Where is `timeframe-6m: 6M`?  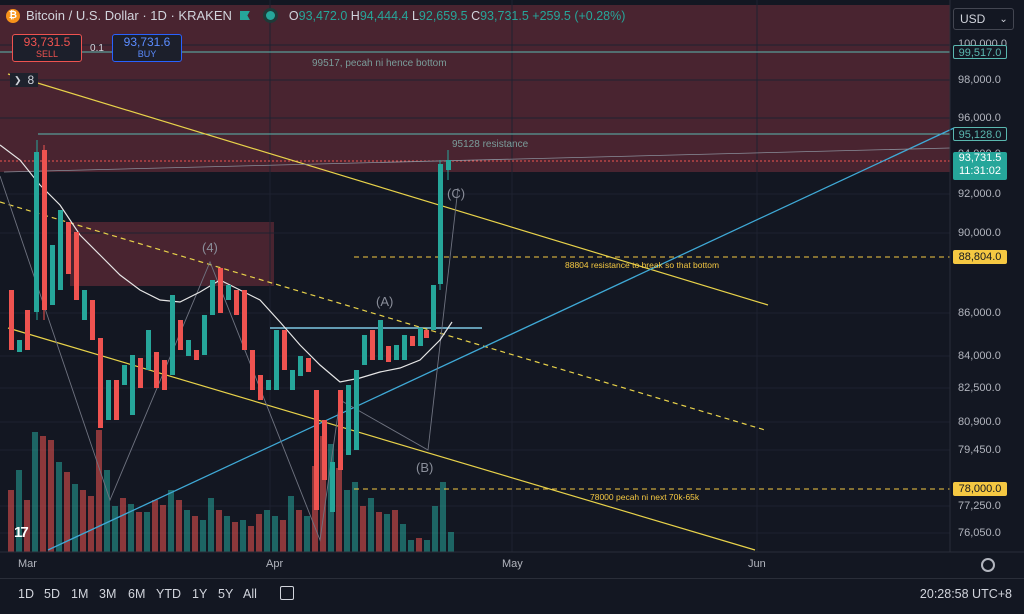 timeframe-6m: 6M is located at coordinates (137, 594).